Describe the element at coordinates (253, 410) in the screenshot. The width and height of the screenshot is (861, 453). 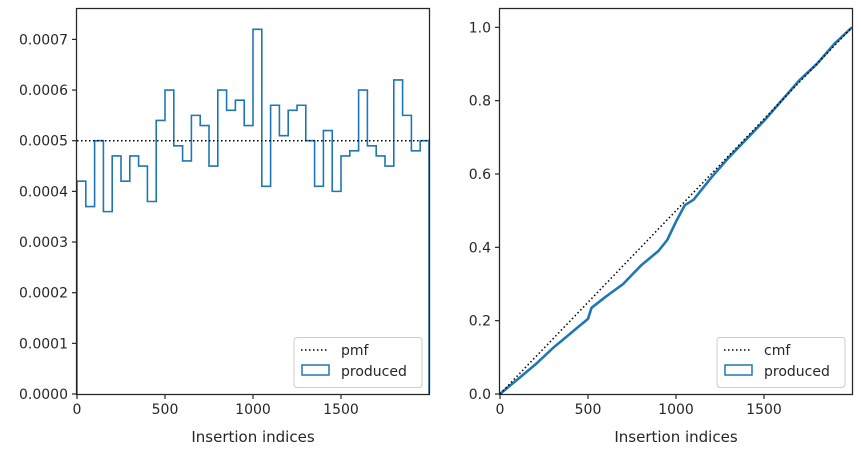
I see `left-x-tick-label: 1000` at that location.